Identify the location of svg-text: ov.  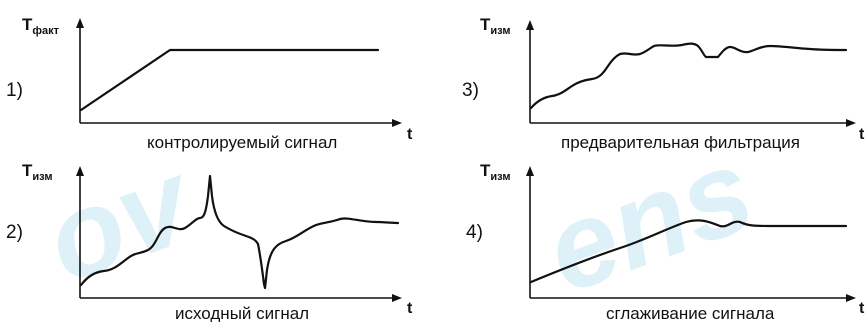
(120, 221).